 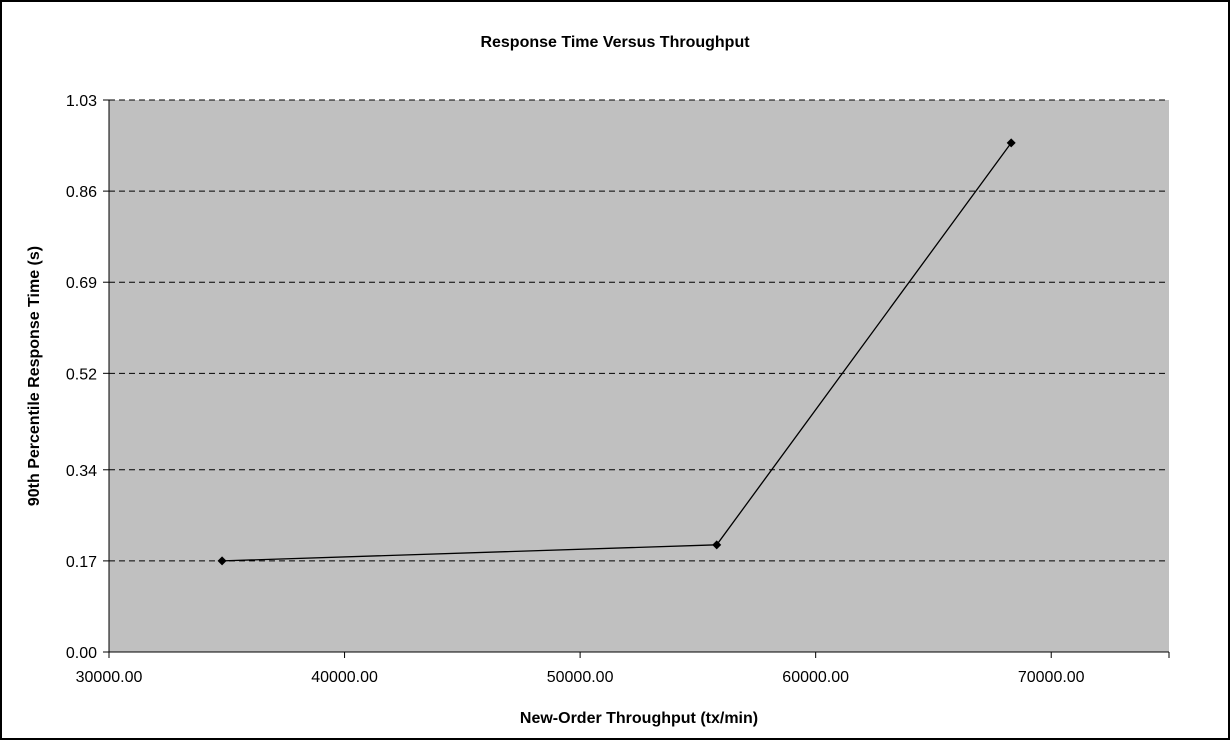 What do you see at coordinates (81, 283) in the screenshot?
I see `y-tick-label: 0.69` at bounding box center [81, 283].